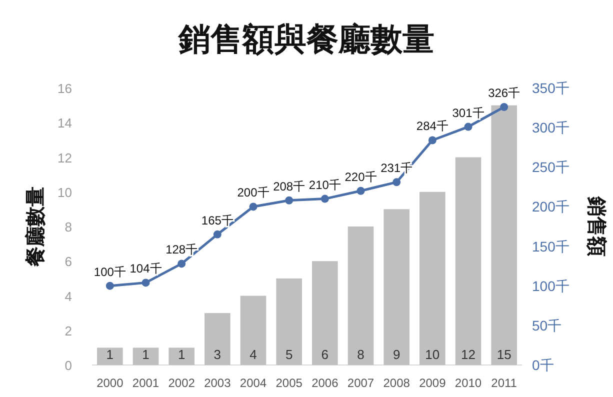 The width and height of the screenshot is (613, 397). Describe the element at coordinates (289, 186) in the screenshot. I see `data-label: 208千` at that location.